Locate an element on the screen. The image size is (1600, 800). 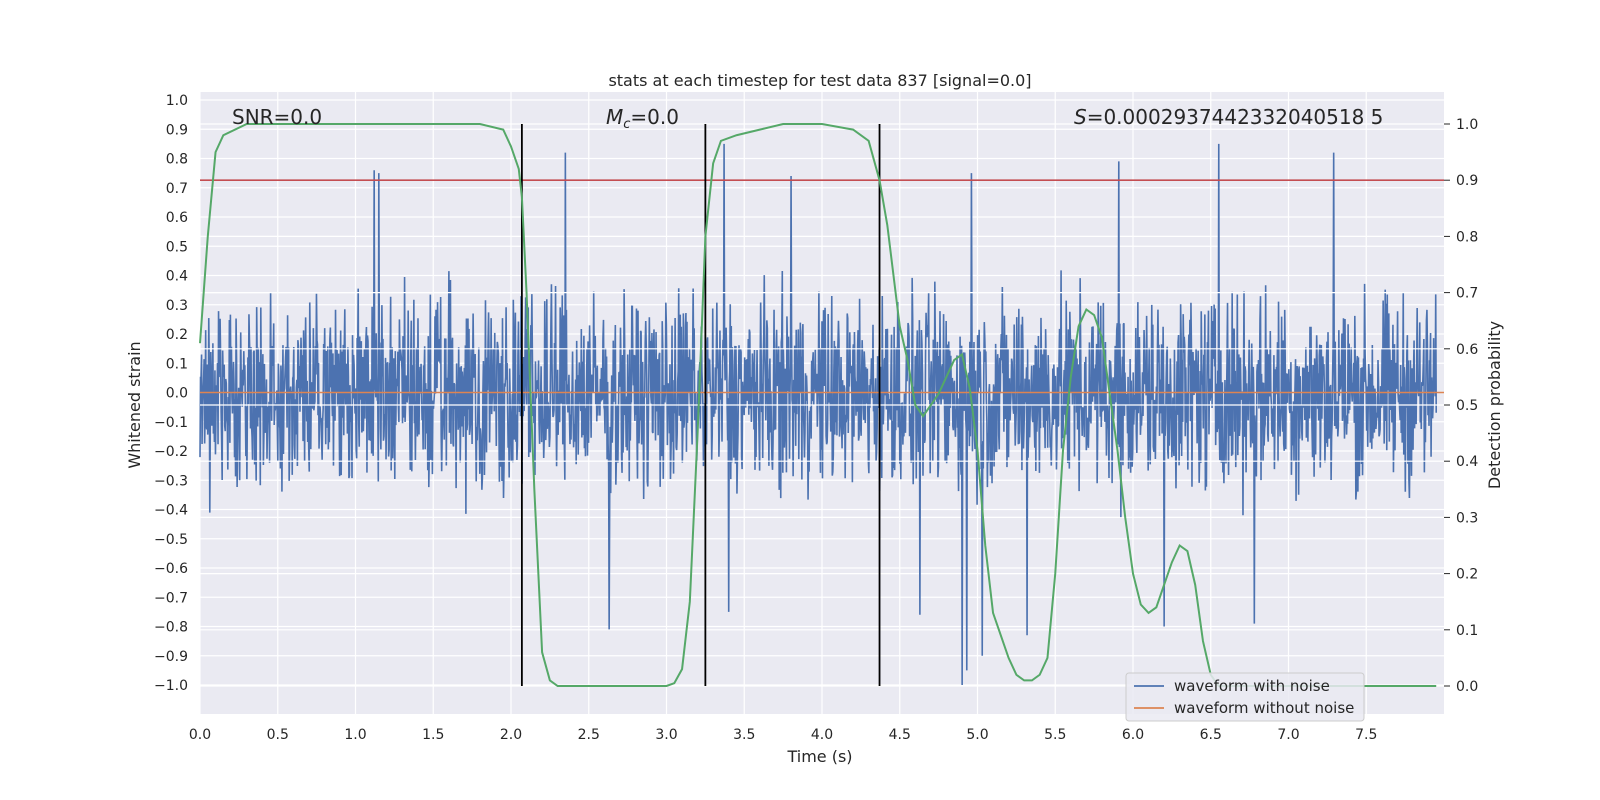
x-tick-label: 5.0 is located at coordinates (977, 735).